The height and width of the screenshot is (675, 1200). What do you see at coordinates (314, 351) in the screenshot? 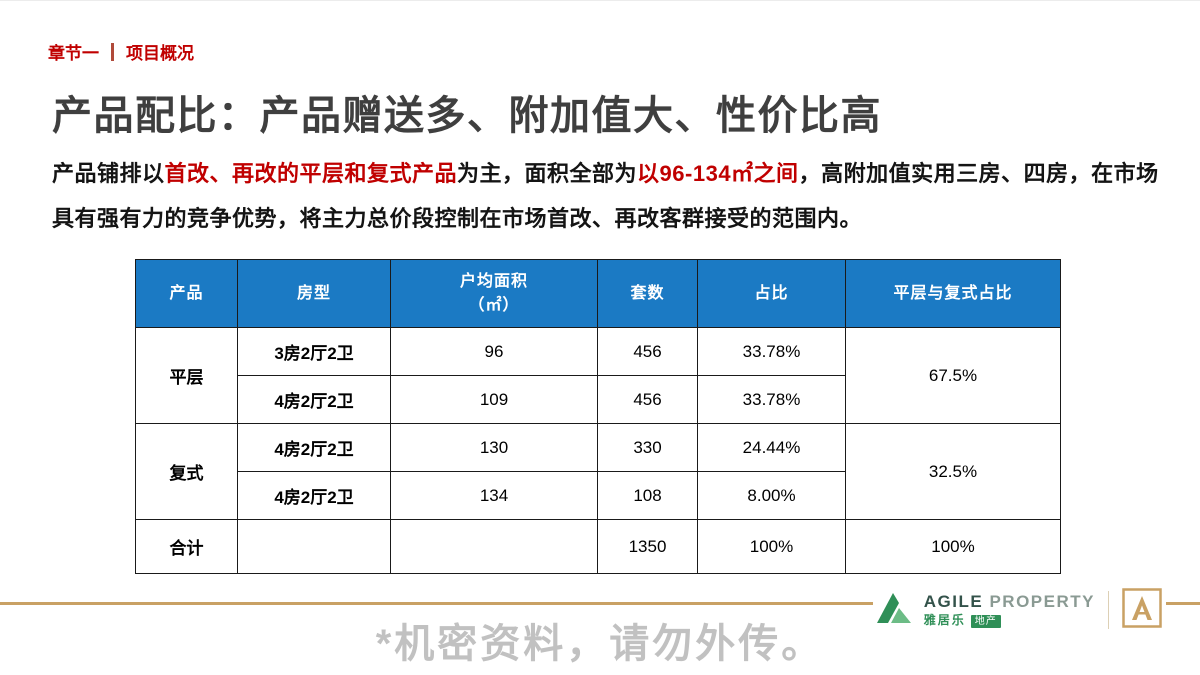
I see `table-cell-type: 3房2厅2卫` at bounding box center [314, 351].